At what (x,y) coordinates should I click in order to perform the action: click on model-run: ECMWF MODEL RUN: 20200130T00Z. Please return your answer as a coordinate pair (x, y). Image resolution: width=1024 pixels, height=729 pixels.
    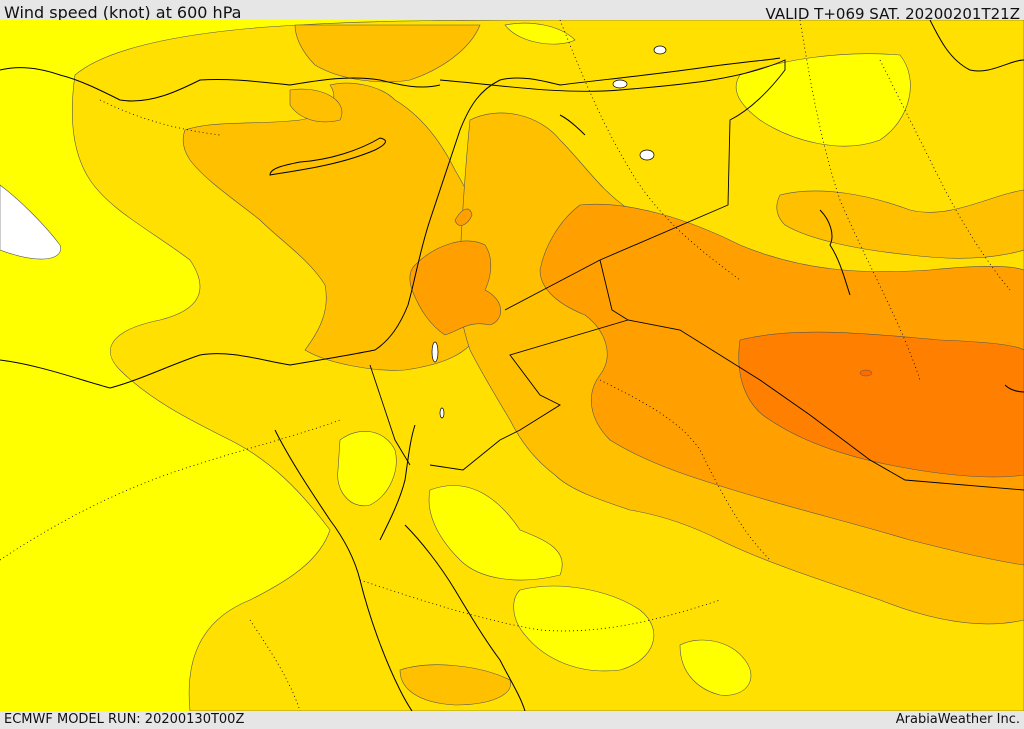
    Looking at the image, I should click on (124, 719).